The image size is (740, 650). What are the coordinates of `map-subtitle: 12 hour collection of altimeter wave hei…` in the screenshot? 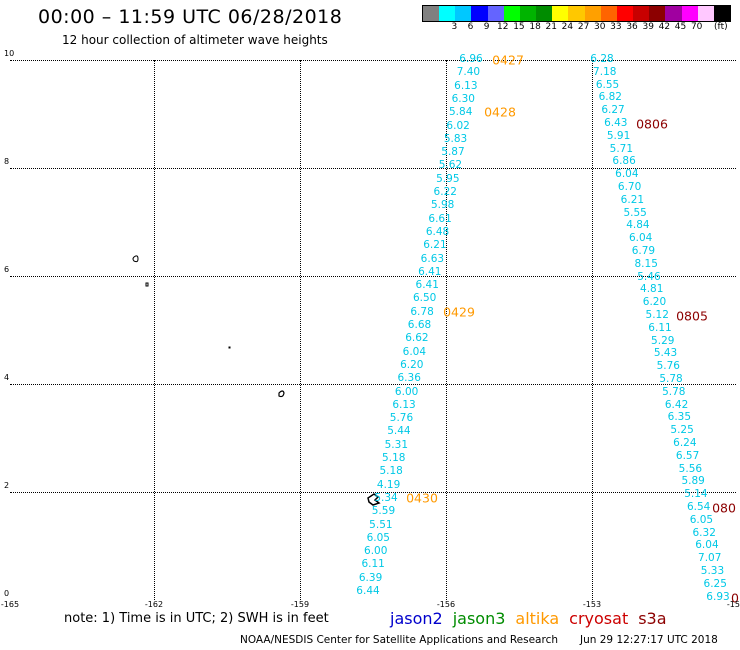 It's located at (195, 40).